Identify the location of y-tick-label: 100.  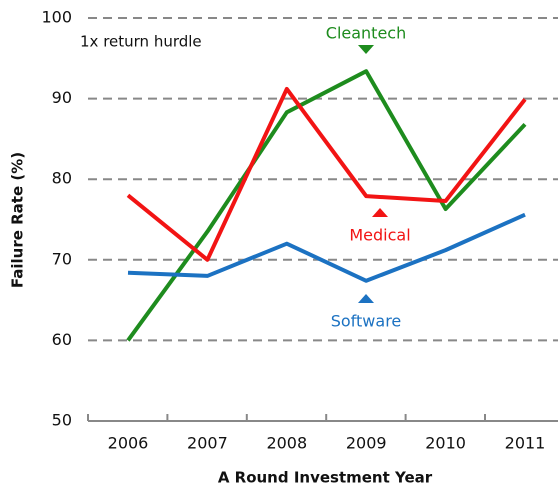
(56, 17).